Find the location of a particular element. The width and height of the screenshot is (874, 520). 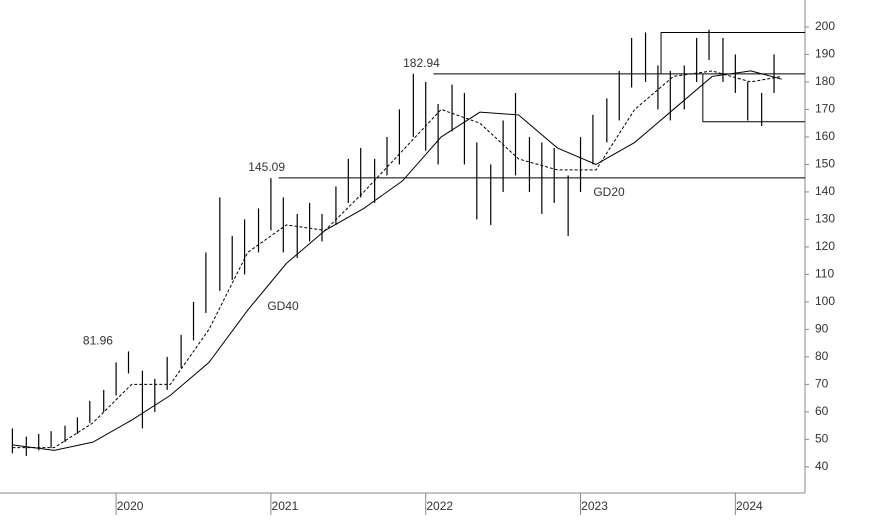

y-tick-label: 40 is located at coordinates (822, 466).